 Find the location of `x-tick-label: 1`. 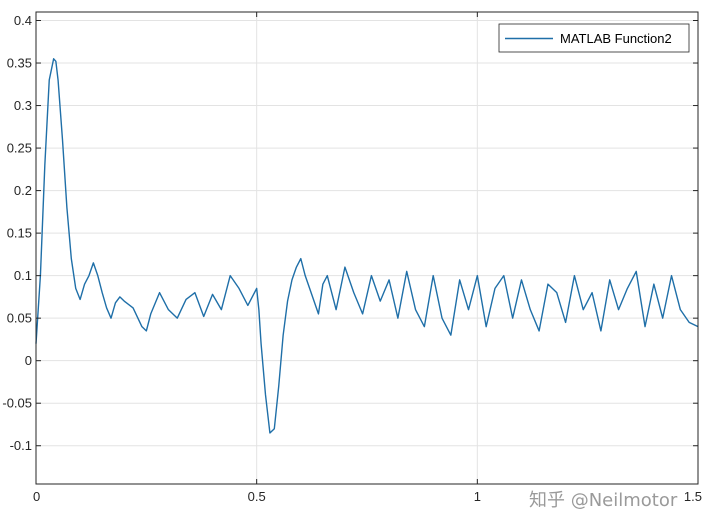

x-tick-label: 1 is located at coordinates (477, 496).